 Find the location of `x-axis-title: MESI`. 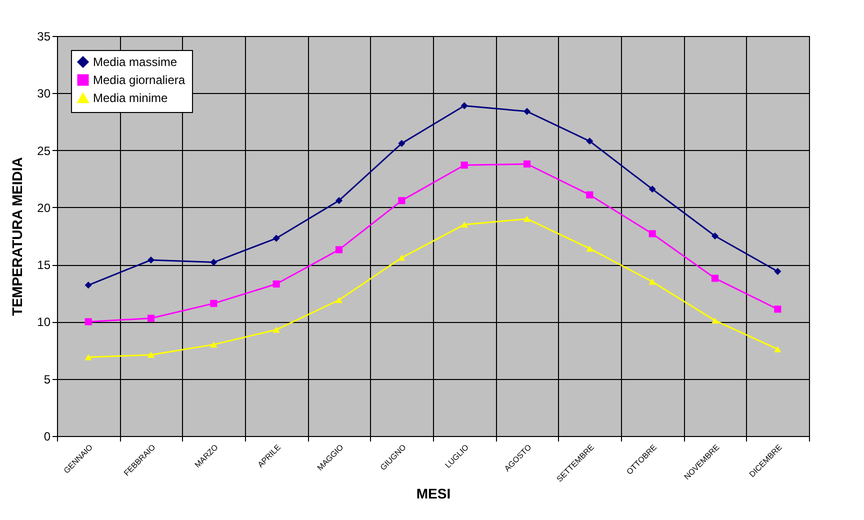

x-axis-title: MESI is located at coordinates (433, 494).